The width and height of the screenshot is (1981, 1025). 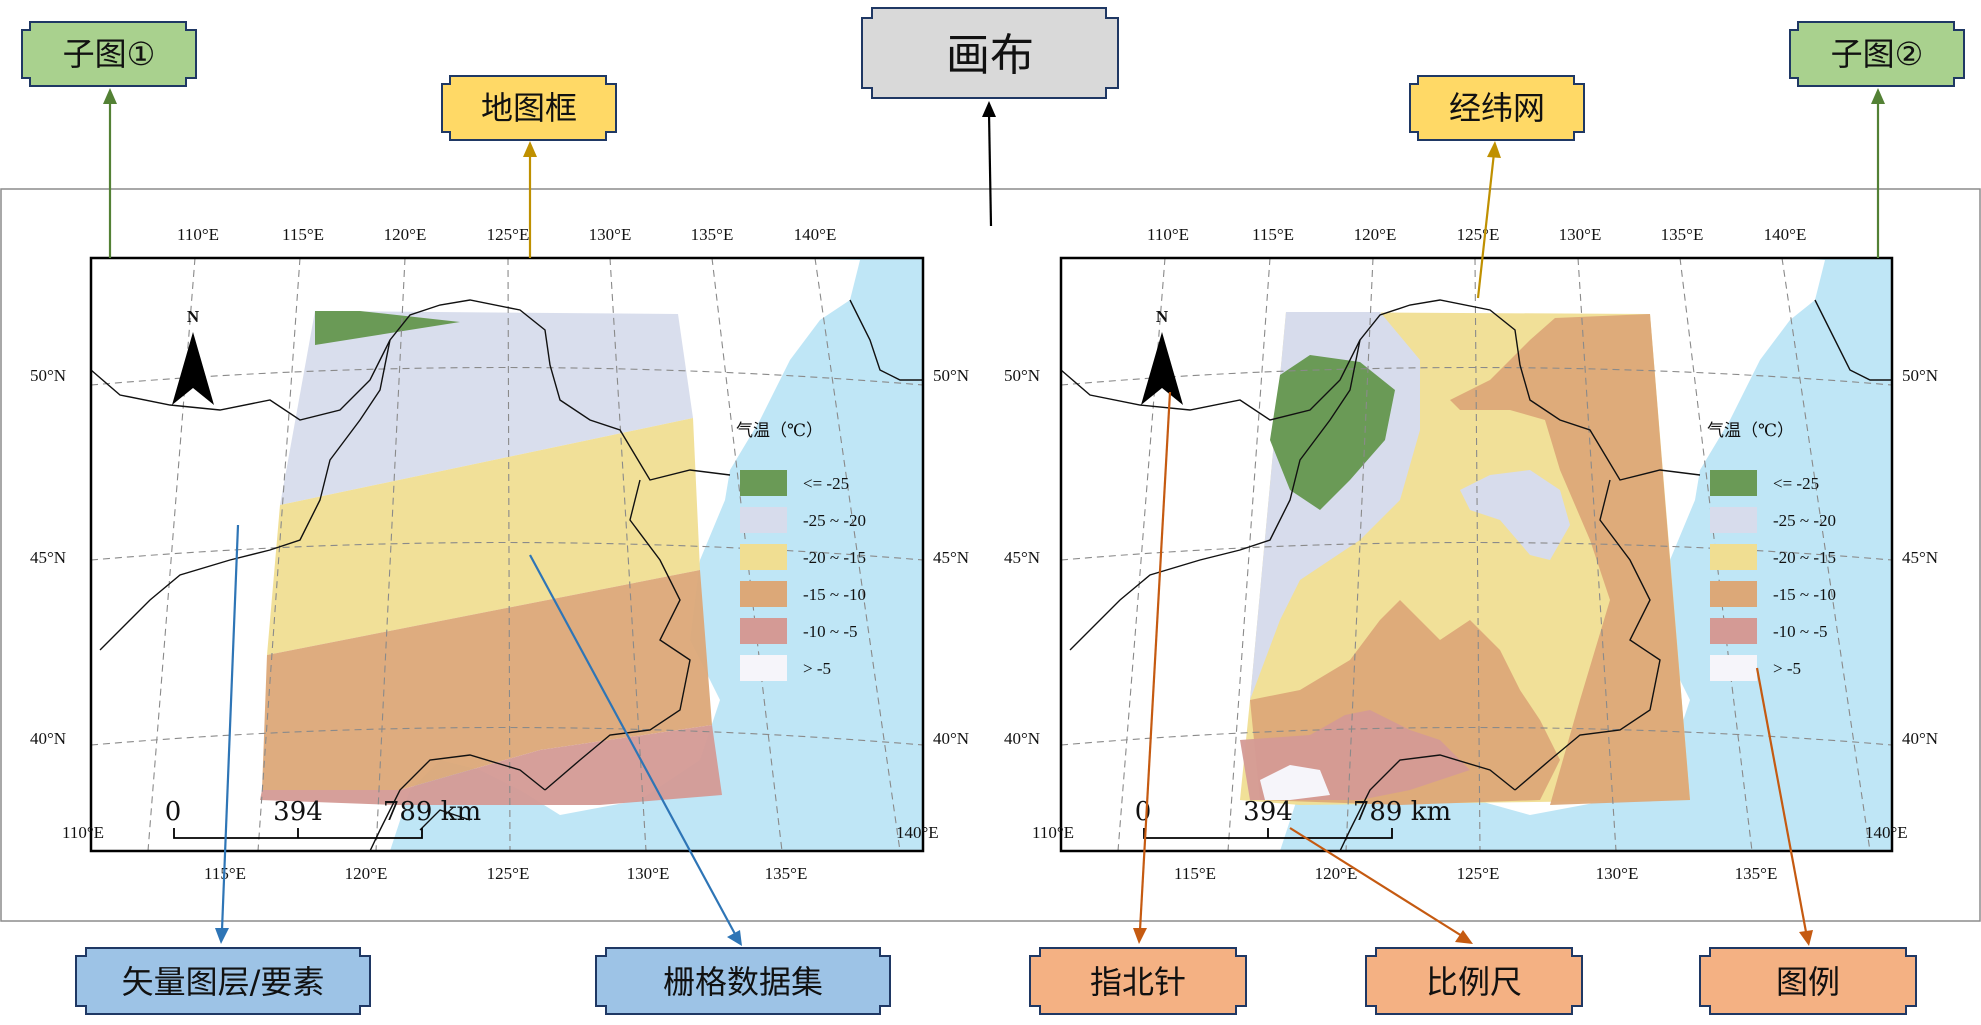 What do you see at coordinates (405, 234) in the screenshot?
I see `lon-top-120-left: 120°E` at bounding box center [405, 234].